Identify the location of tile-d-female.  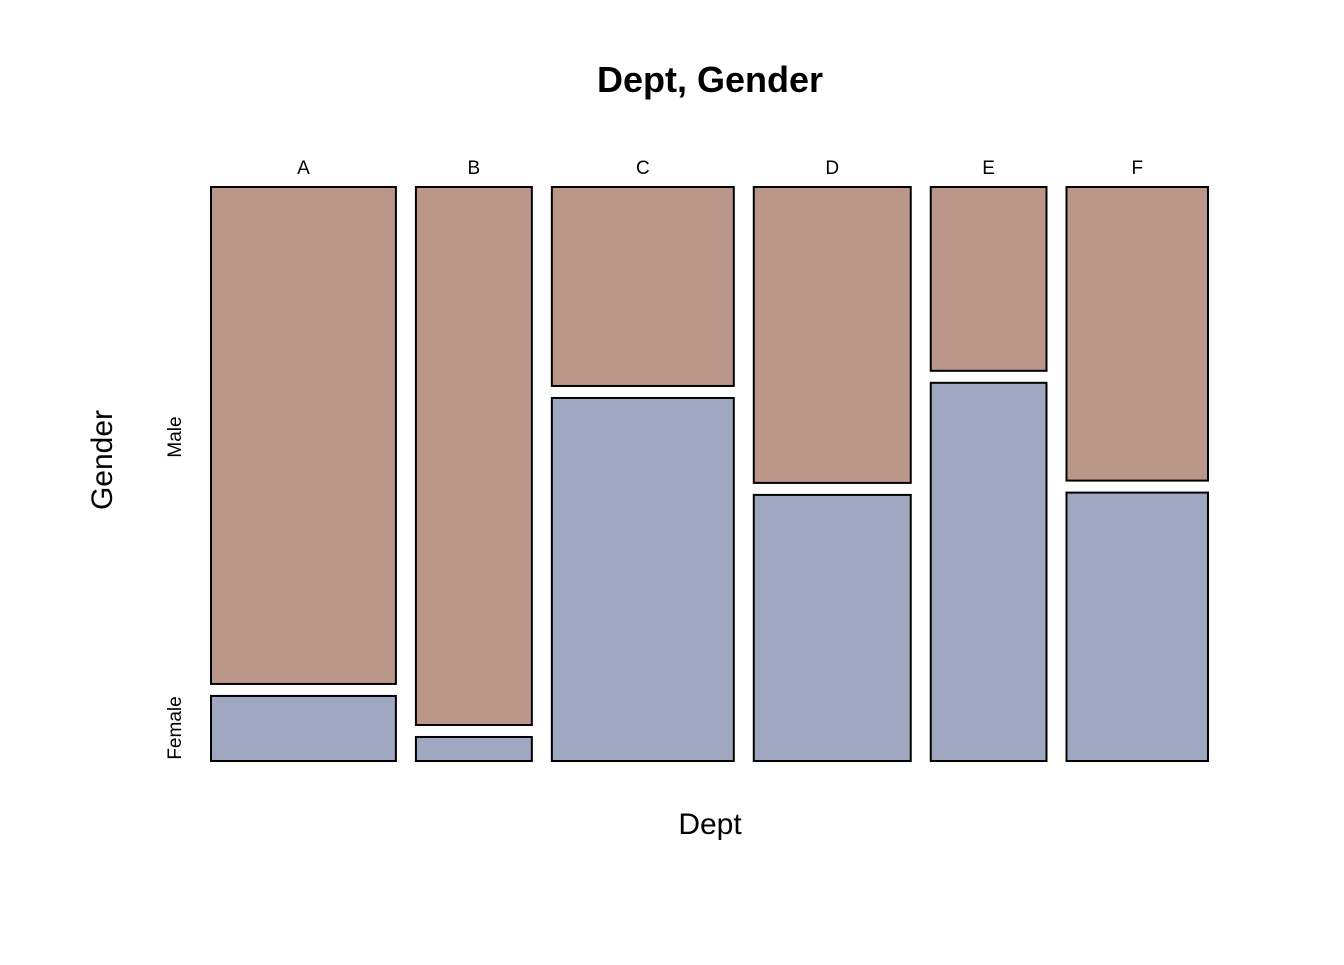
(832, 627).